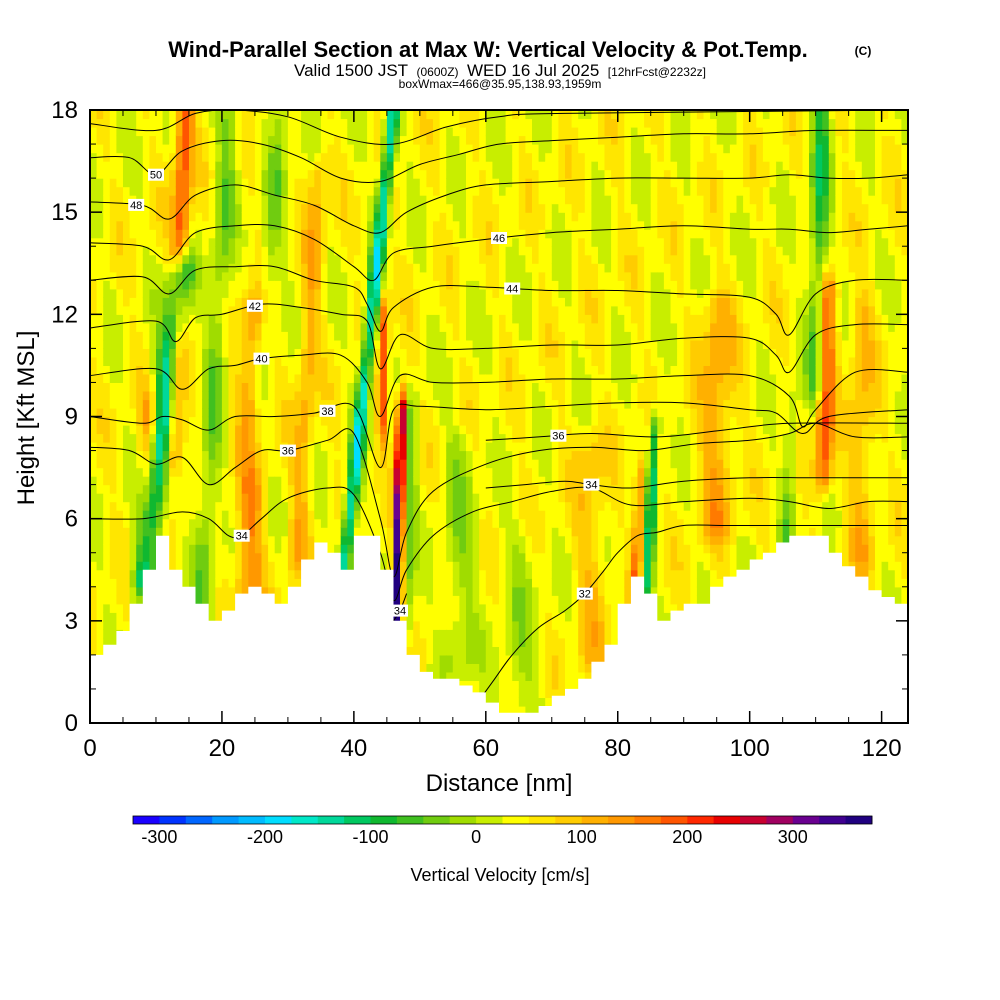  Describe the element at coordinates (533, 70) in the screenshot. I see `valid-date: WED 16 Jul 2025` at that location.